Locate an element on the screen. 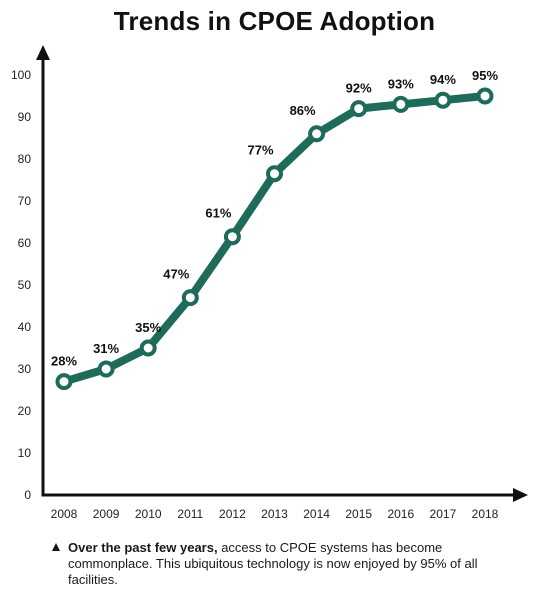 This screenshot has width=549, height=600. y-axis-arrow-icon is located at coordinates (43, 52).